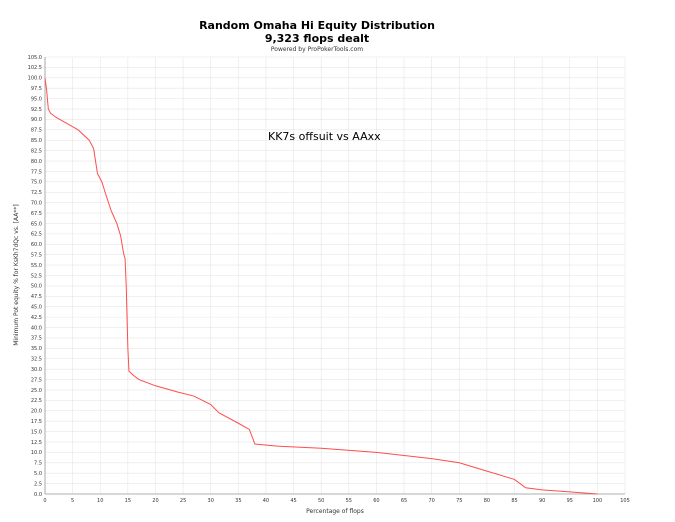  I want to click on x-tick-label: 65, so click(404, 501).